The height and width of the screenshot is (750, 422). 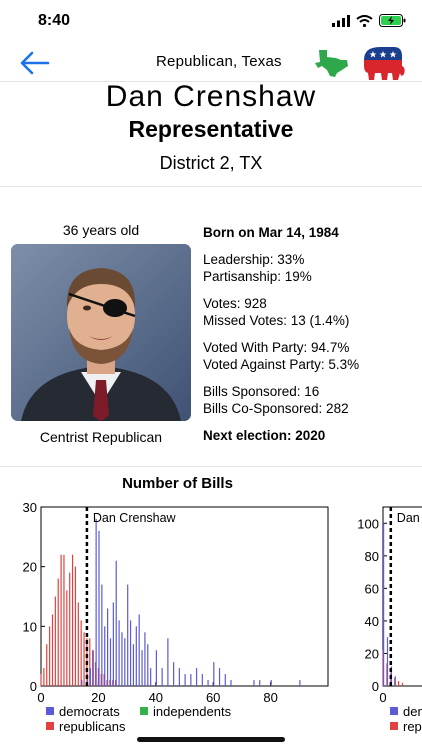 I want to click on back-button, so click(x=35, y=63).